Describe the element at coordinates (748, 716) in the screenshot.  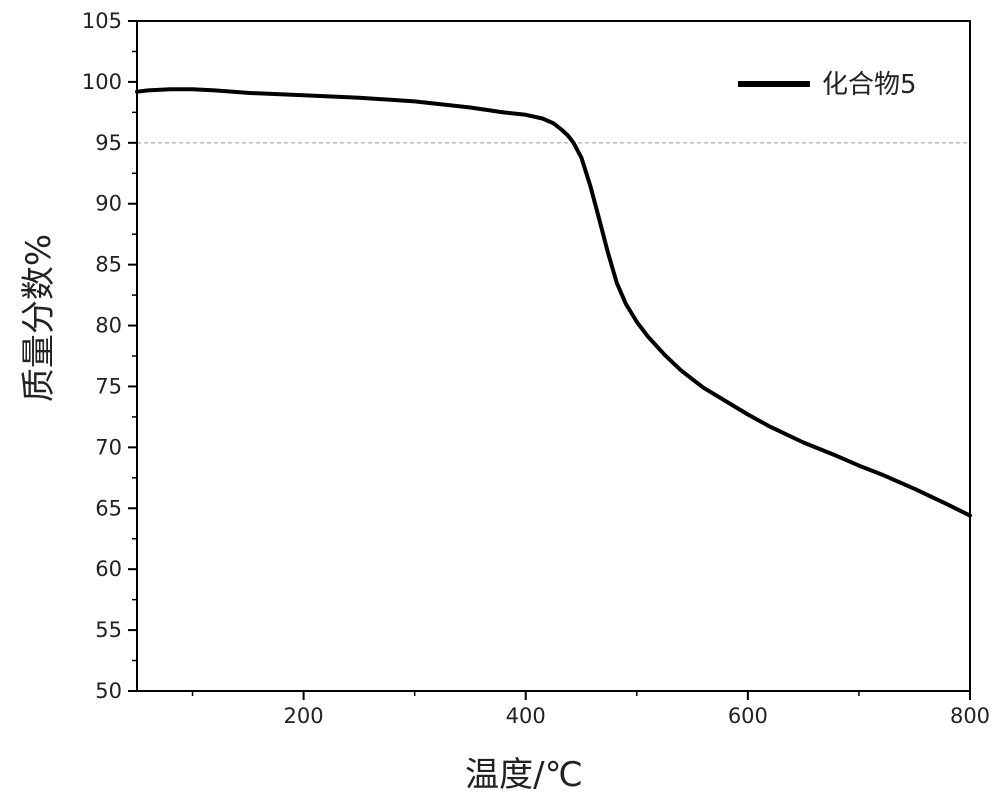
I see `x-tick-label: 600` at that location.